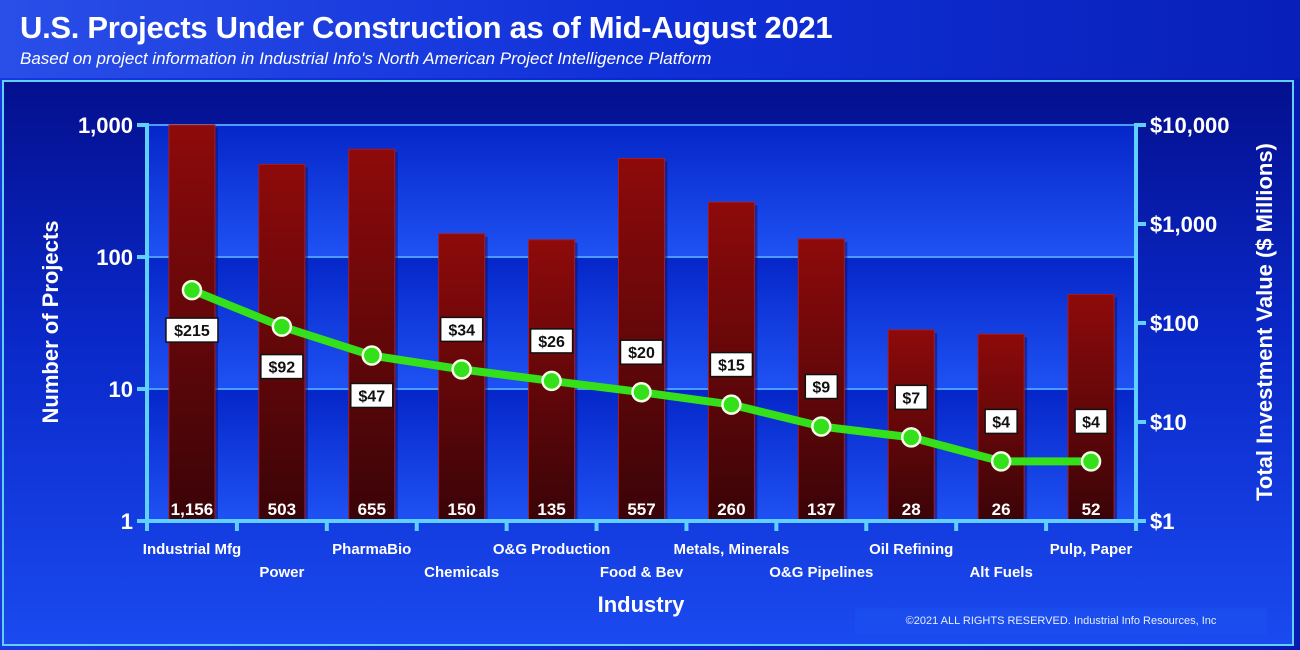 The image size is (1300, 650). Describe the element at coordinates (121, 389) in the screenshot. I see `y-tick-label: 10` at that location.